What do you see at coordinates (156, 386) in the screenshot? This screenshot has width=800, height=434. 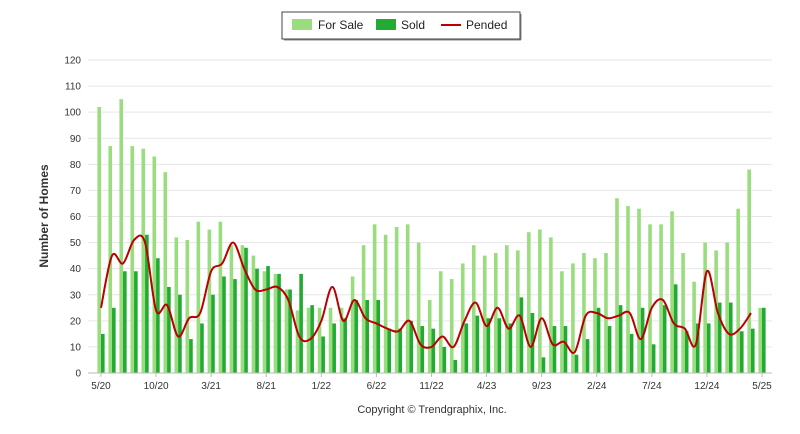 I see `x-tick-label: 10/20` at bounding box center [156, 386].